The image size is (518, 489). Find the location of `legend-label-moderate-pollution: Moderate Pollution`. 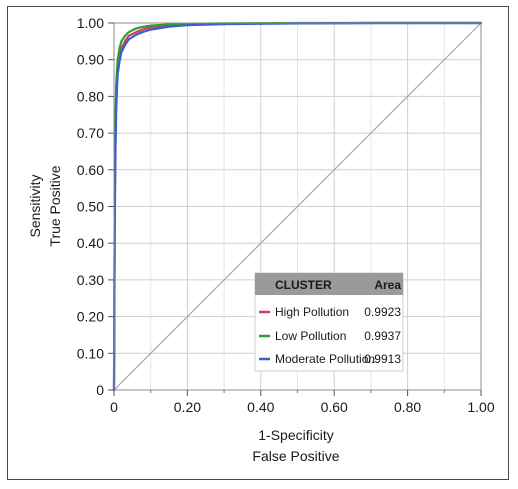

legend-label-moderate-pollution: Moderate Pollution is located at coordinates (325, 359).